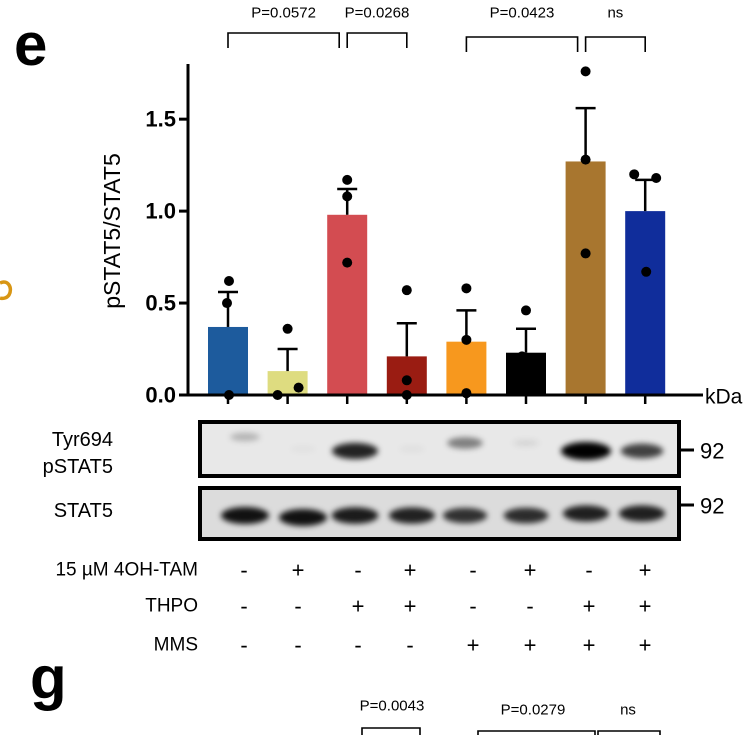 The height and width of the screenshot is (735, 747). Describe the element at coordinates (78, 467) in the screenshot. I see `blot-1-label-line-2: pSTAT5` at that location.